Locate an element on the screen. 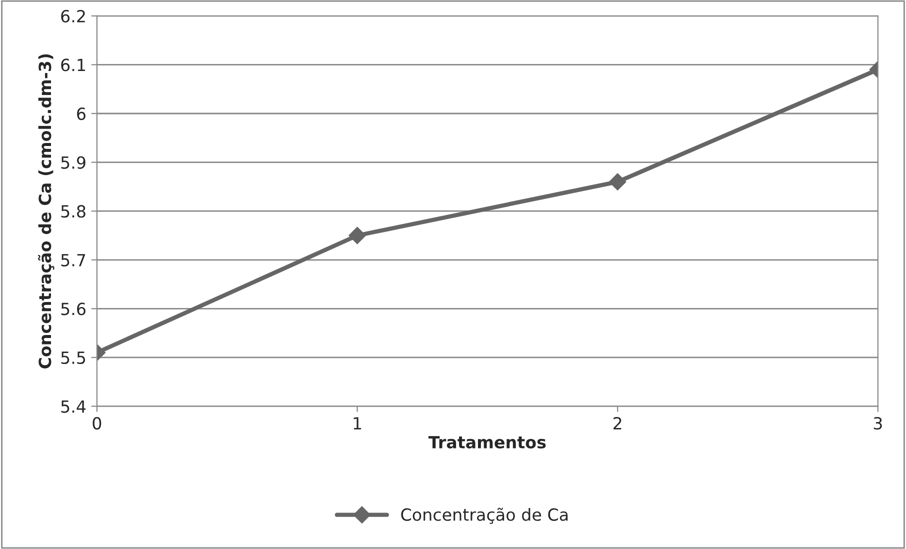  y-tick-label: 6.2 is located at coordinates (73, 16).